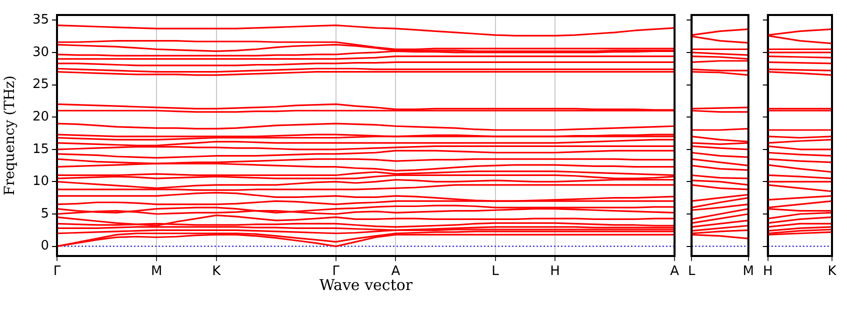 This screenshot has width=847, height=310. What do you see at coordinates (40, 84) in the screenshot?
I see `y-tick-label: 25` at bounding box center [40, 84].